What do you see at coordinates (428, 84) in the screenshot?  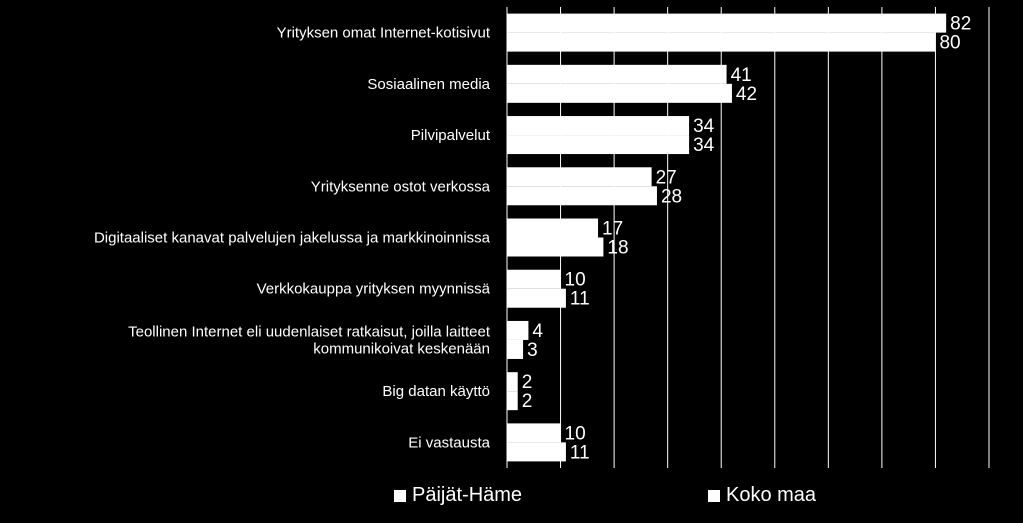 I see `category-label: Sosiaalinen media` at bounding box center [428, 84].